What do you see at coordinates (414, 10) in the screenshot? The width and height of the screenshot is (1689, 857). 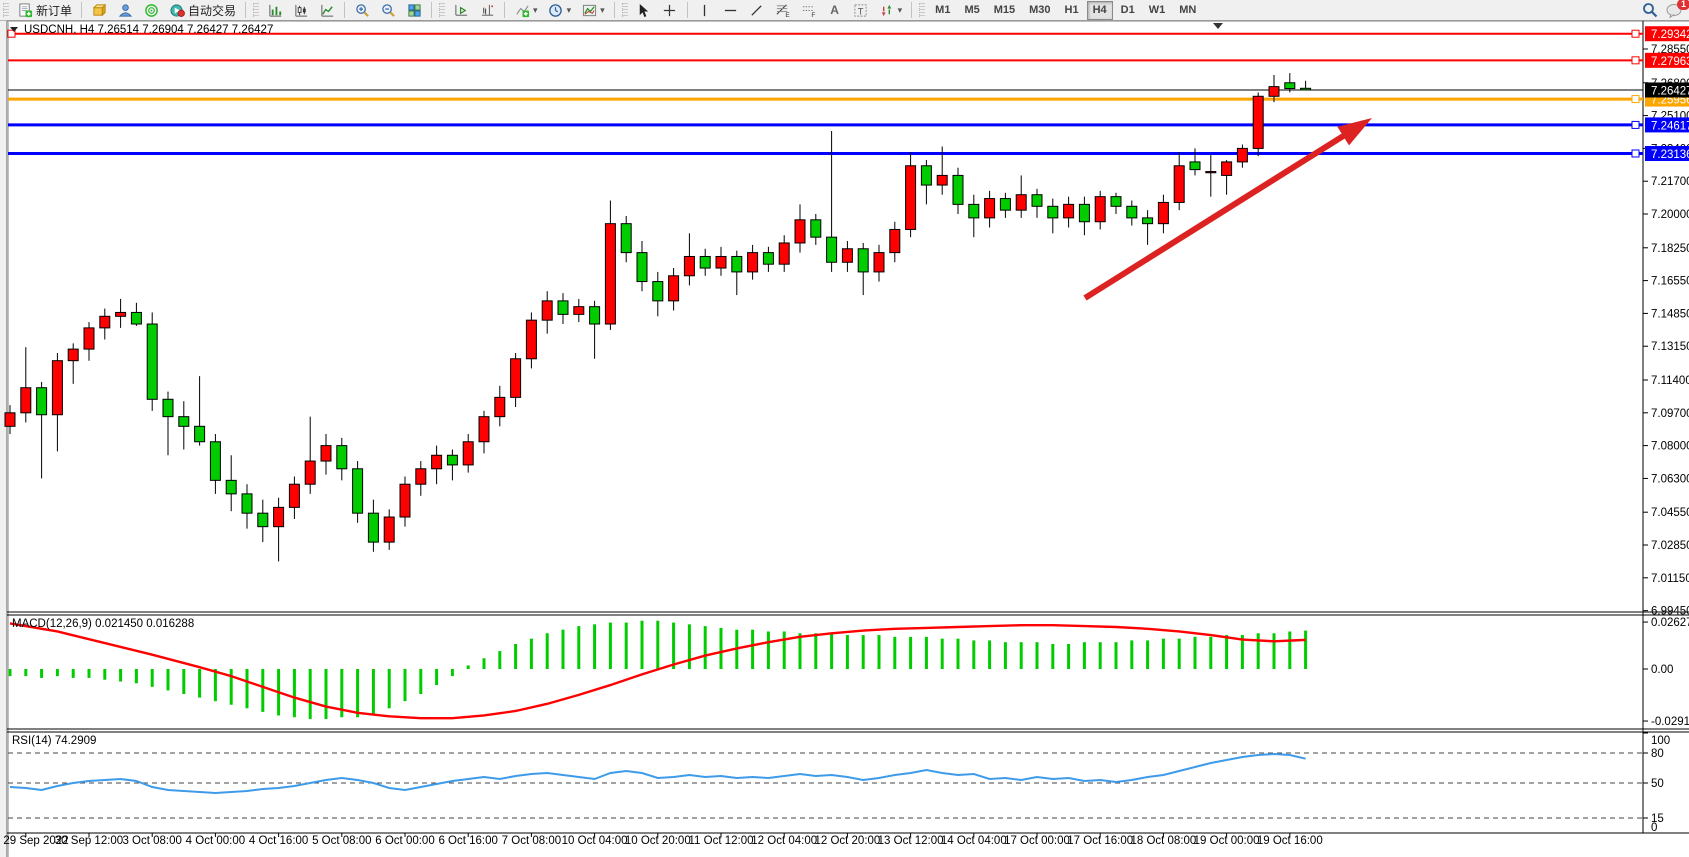 I see `tile-windows-button` at bounding box center [414, 10].